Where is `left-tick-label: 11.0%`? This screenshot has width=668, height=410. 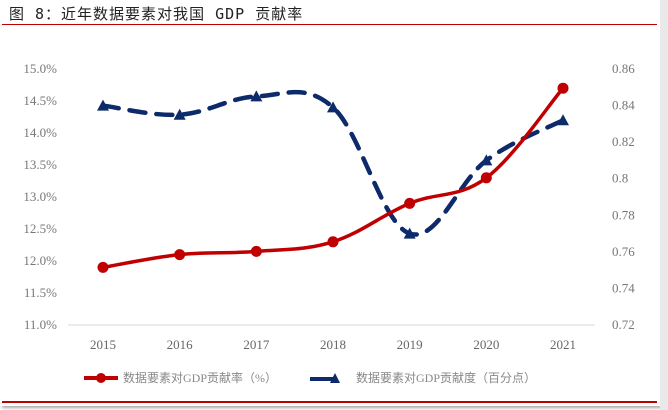
left-tick-label: 11.0% is located at coordinates (40, 324).